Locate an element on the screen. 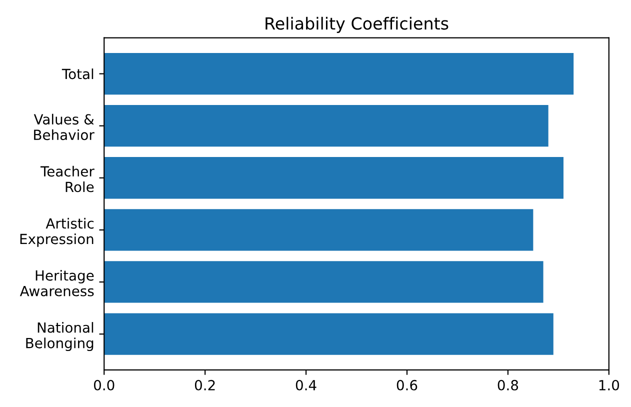 Image resolution: width=631 pixels, height=407 pixels. y-tick-label: Heritage Awareness is located at coordinates (57, 283).